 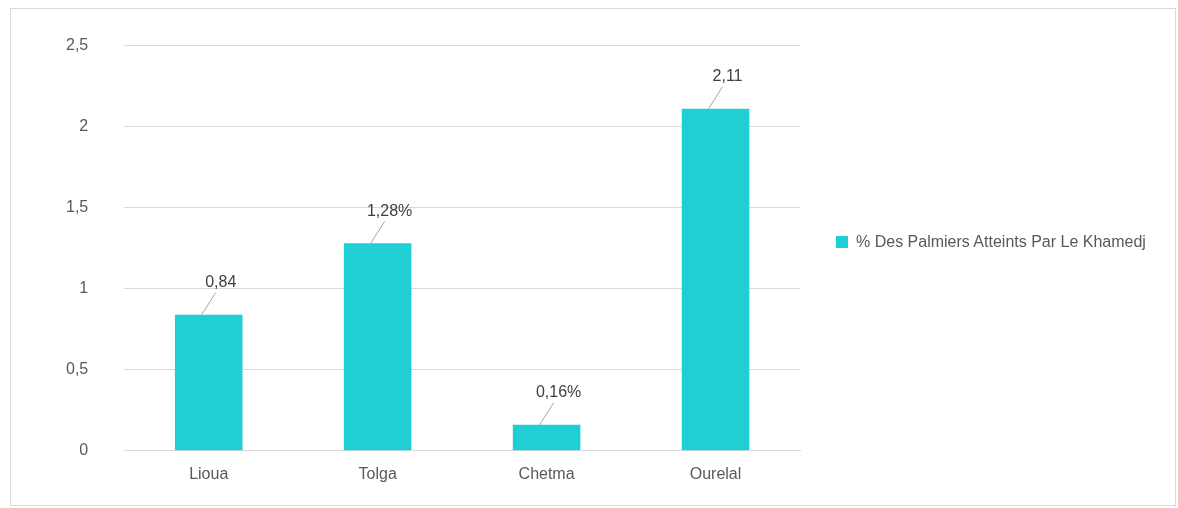 I want to click on x-tick-label: Tolga, so click(x=377, y=473).